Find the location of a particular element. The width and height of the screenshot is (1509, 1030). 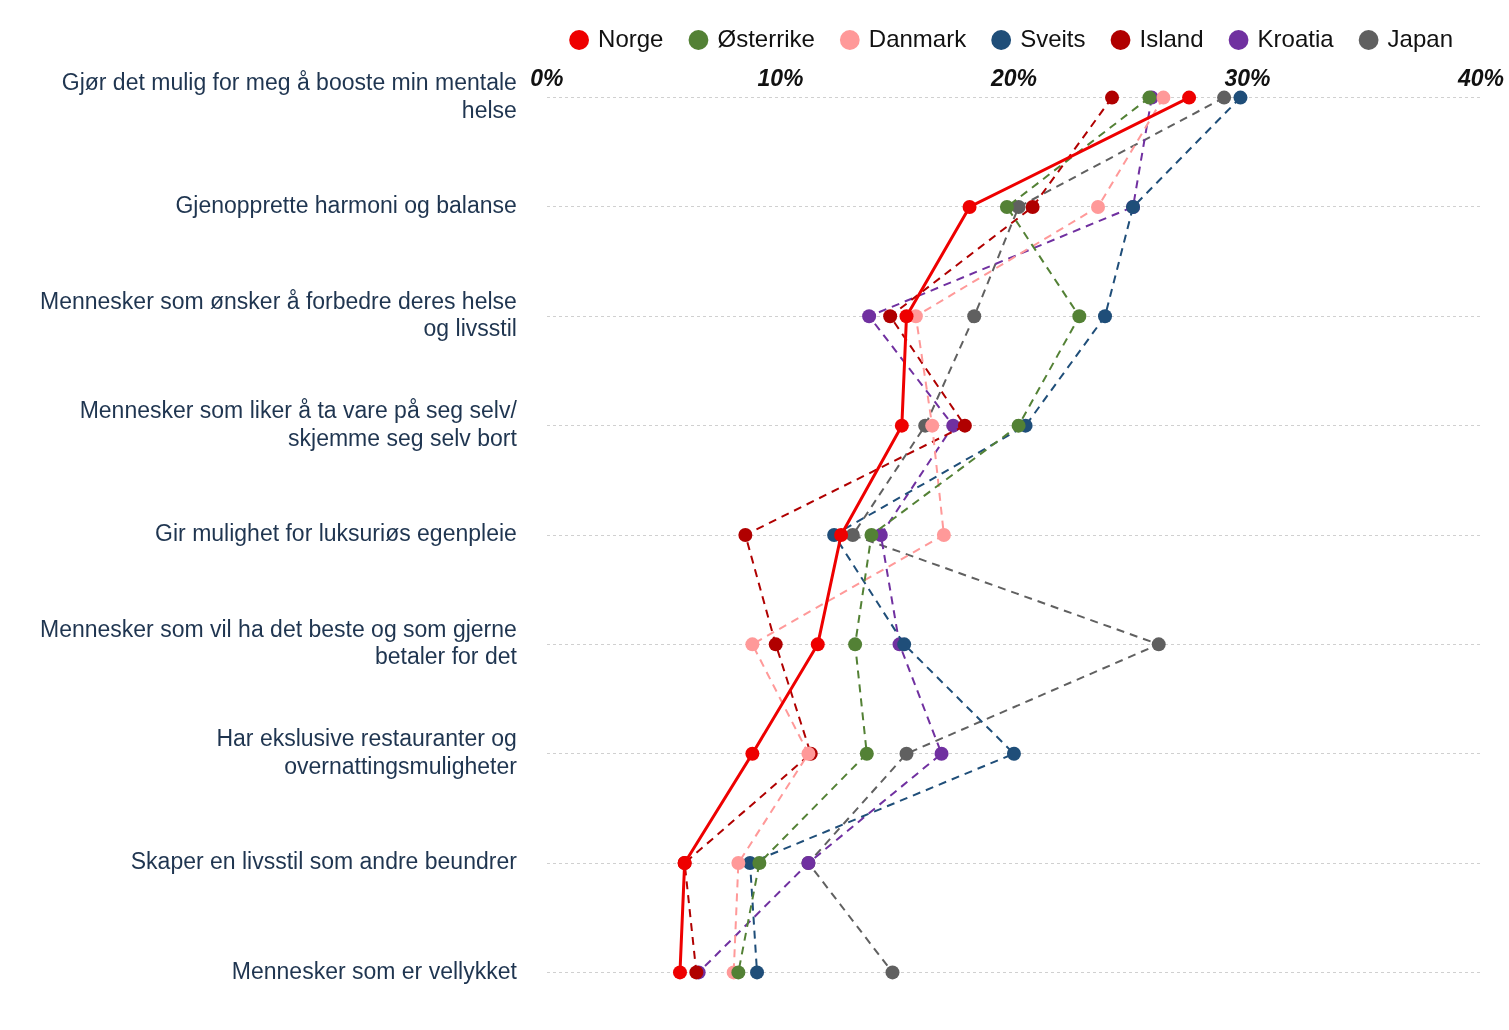

y-tick-label: Gir mulighet for luksuriøs egenpleie is located at coordinates (336, 533).